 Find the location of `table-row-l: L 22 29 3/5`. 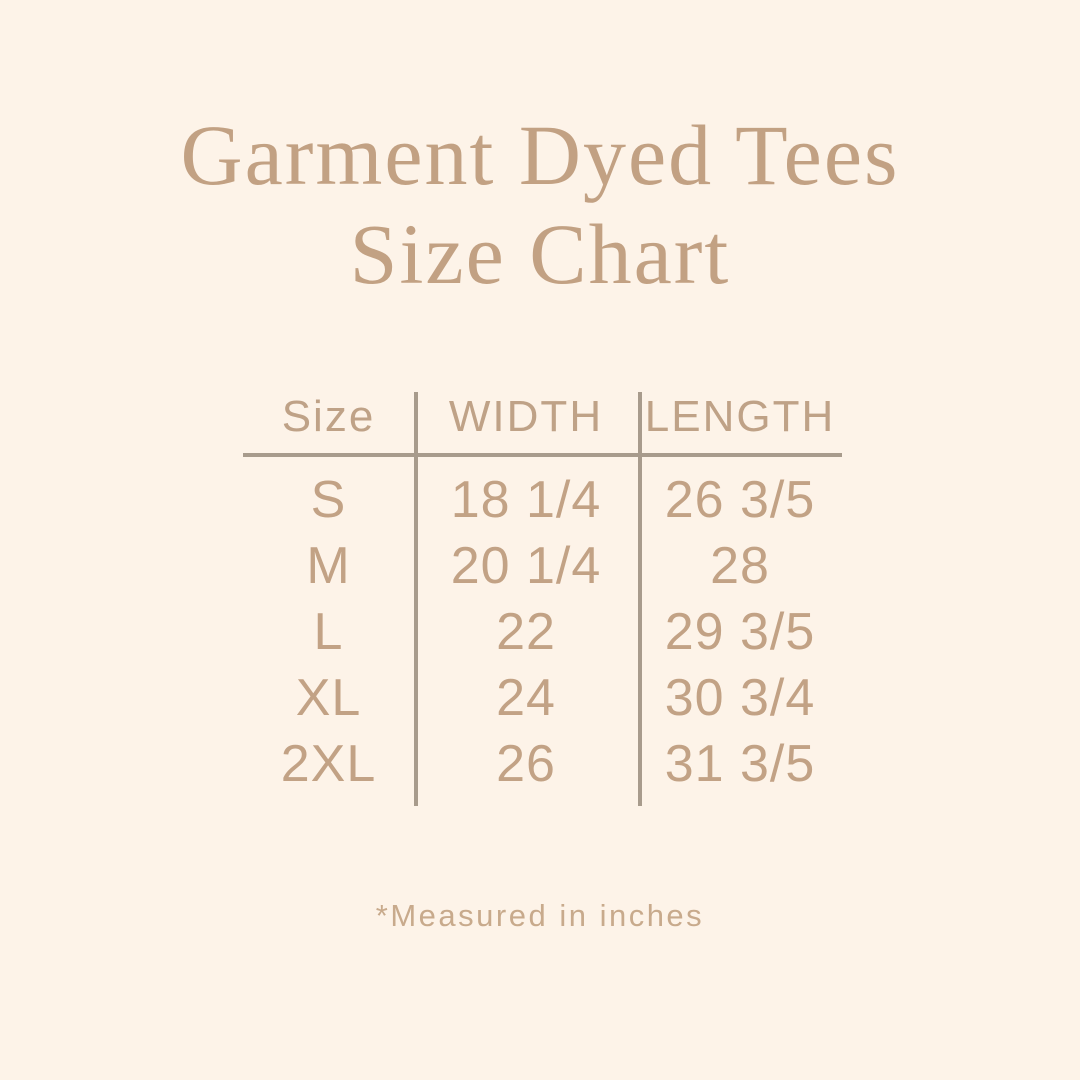

table-row-l: L 22 29 3/5 is located at coordinates (542, 632).